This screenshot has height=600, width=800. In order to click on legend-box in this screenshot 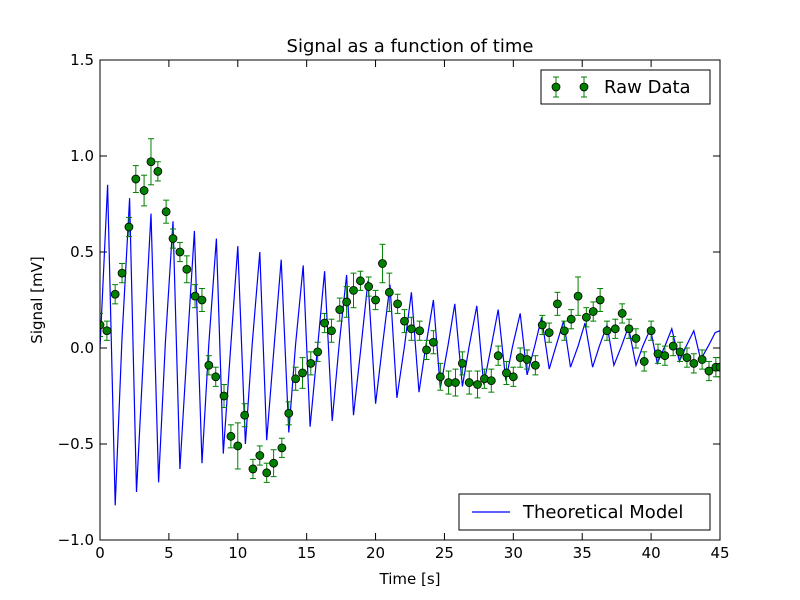, I will do `click(625, 87)`.